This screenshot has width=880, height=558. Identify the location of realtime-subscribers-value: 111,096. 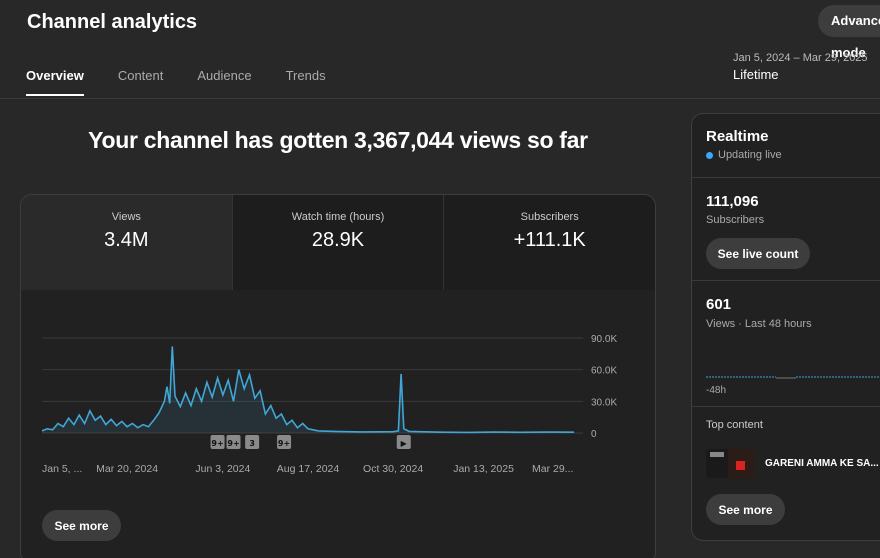
(732, 201).